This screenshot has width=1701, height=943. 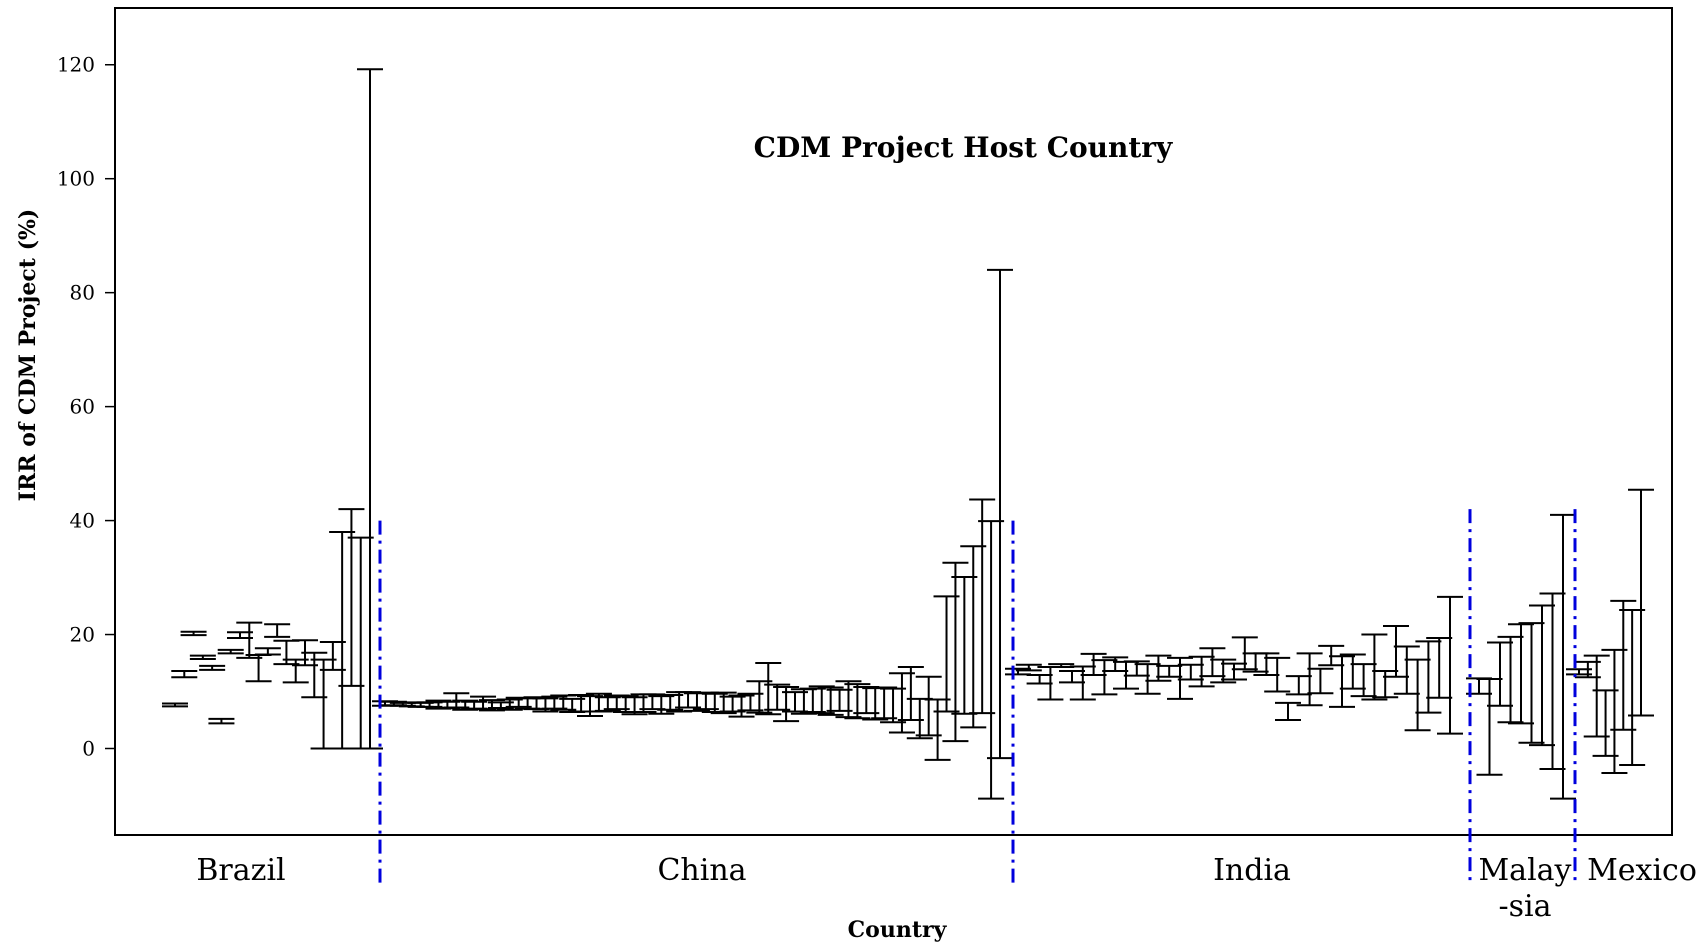 What do you see at coordinates (82, 635) in the screenshot?
I see `y-tick-label: 20` at bounding box center [82, 635].